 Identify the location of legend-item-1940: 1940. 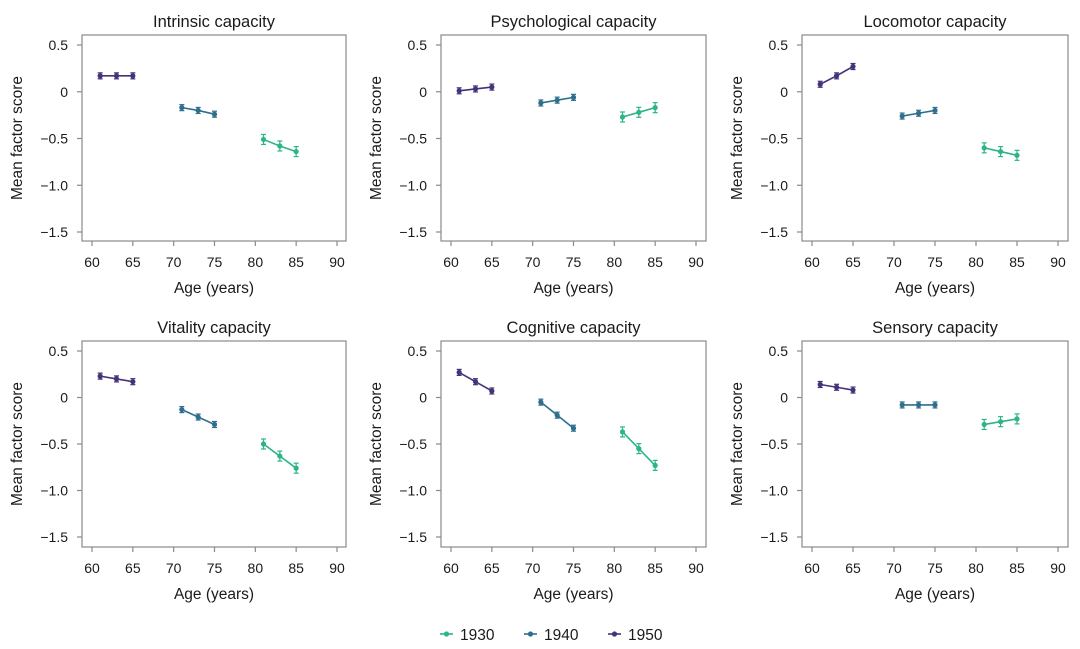
(551, 635).